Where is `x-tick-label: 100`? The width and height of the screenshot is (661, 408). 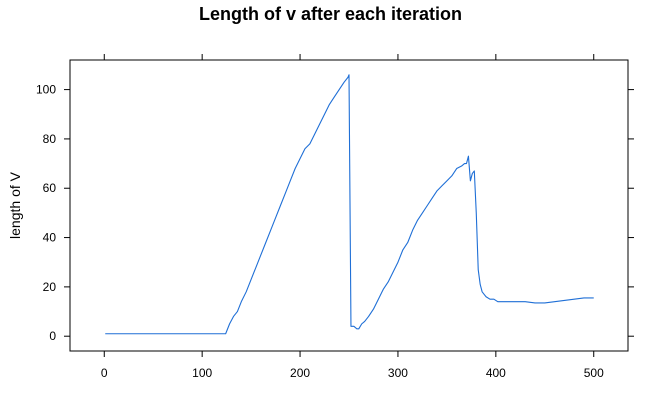
x-tick-label: 100 is located at coordinates (202, 373).